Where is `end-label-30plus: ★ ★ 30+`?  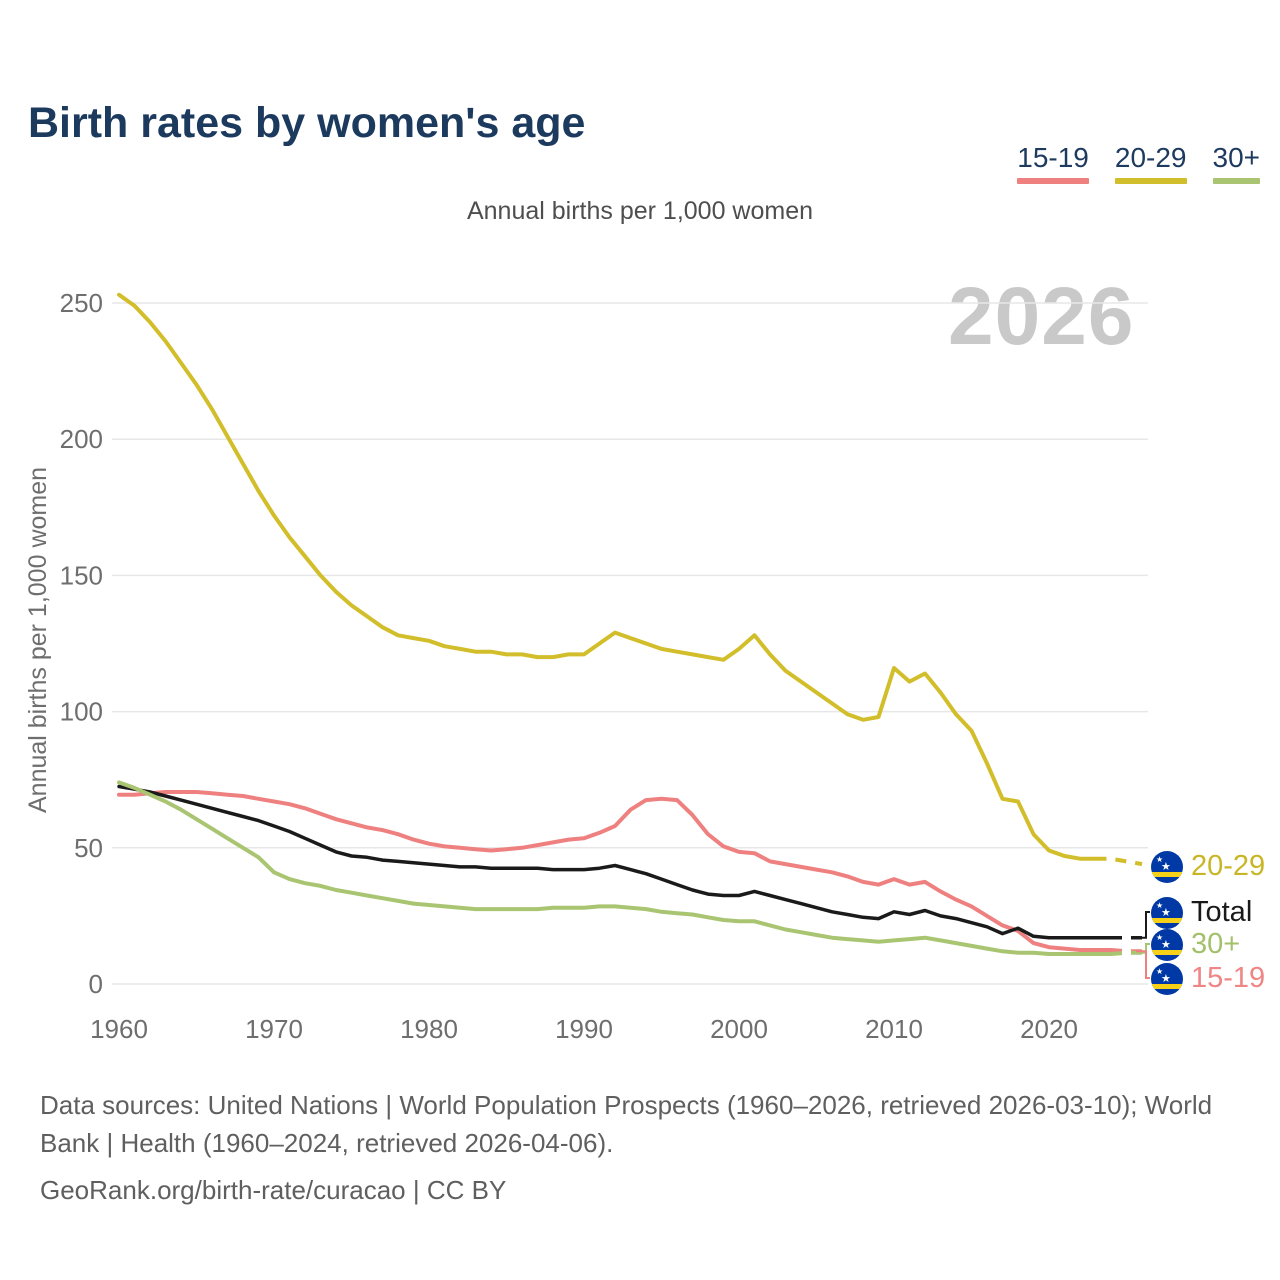 end-label-30plus: ★ ★ 30+ is located at coordinates (1195, 944).